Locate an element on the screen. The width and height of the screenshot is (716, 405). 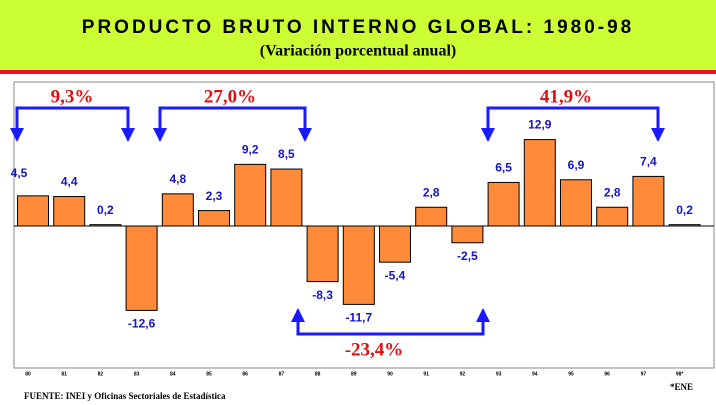
value-label: 7,4 is located at coordinates (648, 162).